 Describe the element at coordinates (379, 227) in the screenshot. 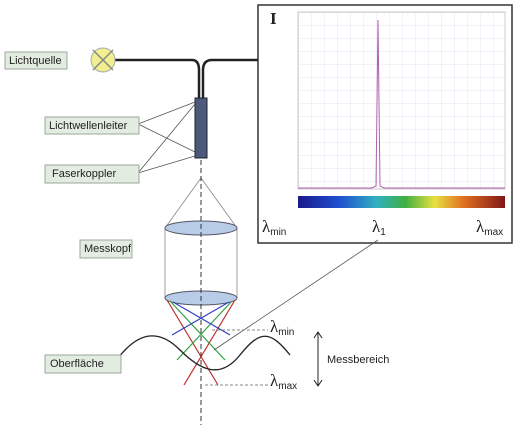

I see `lambda-1: λ1` at that location.